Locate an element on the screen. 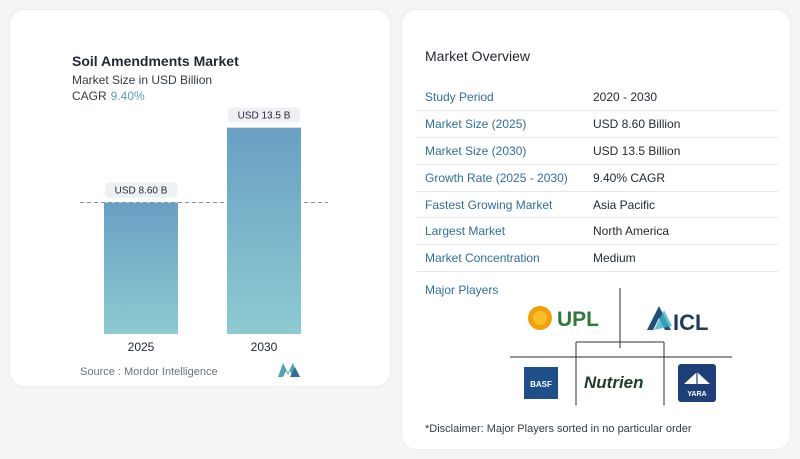 The image size is (800, 459). yara-text: YARA is located at coordinates (696, 394).